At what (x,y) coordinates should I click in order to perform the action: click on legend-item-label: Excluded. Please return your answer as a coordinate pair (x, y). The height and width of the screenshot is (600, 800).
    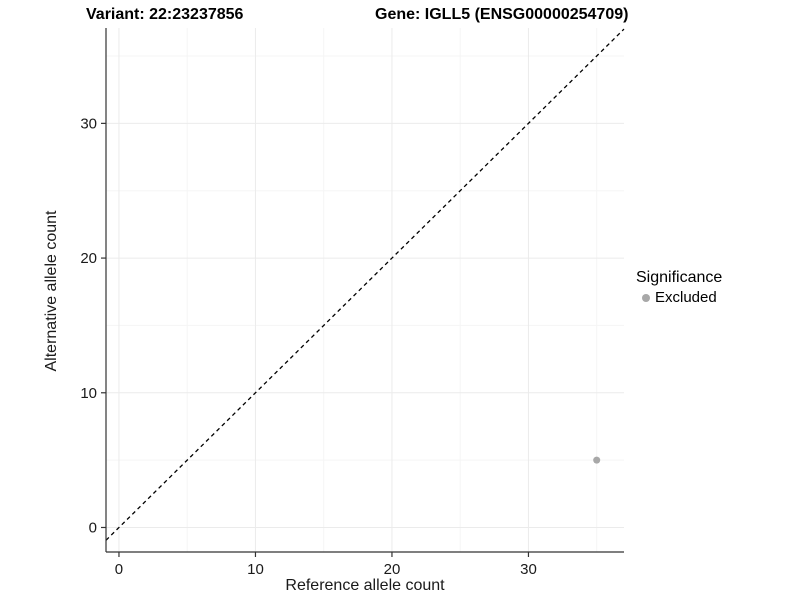
    Looking at the image, I should click on (686, 297).